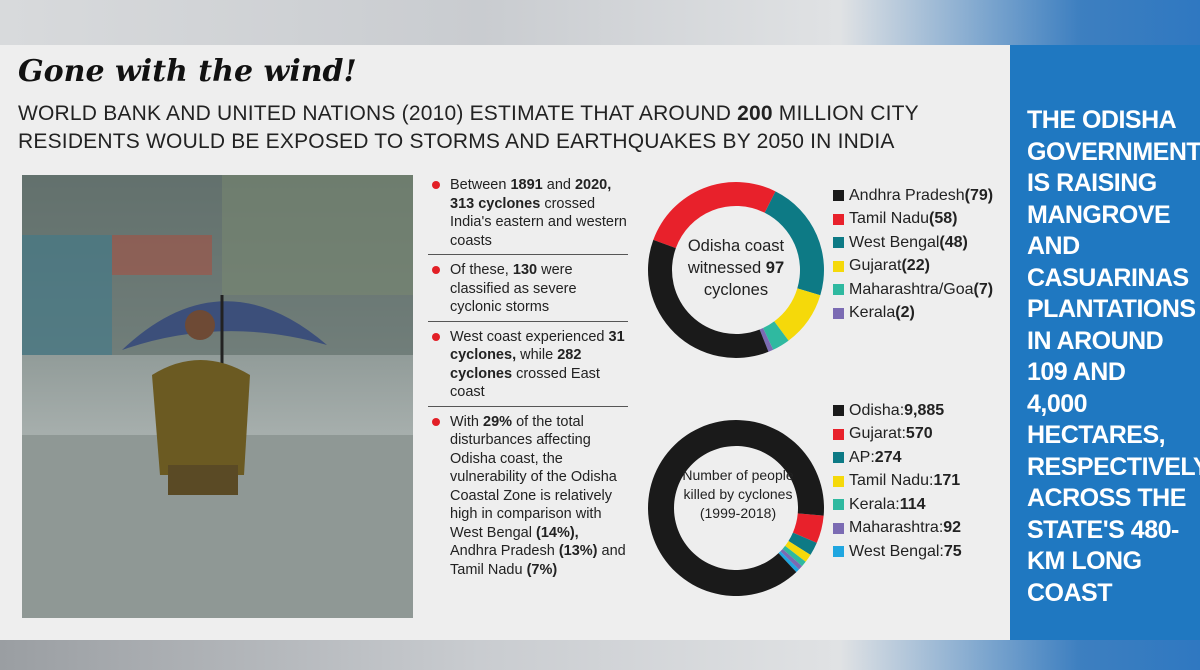  I want to click on legend-item: Kerala: 114, so click(897, 505).